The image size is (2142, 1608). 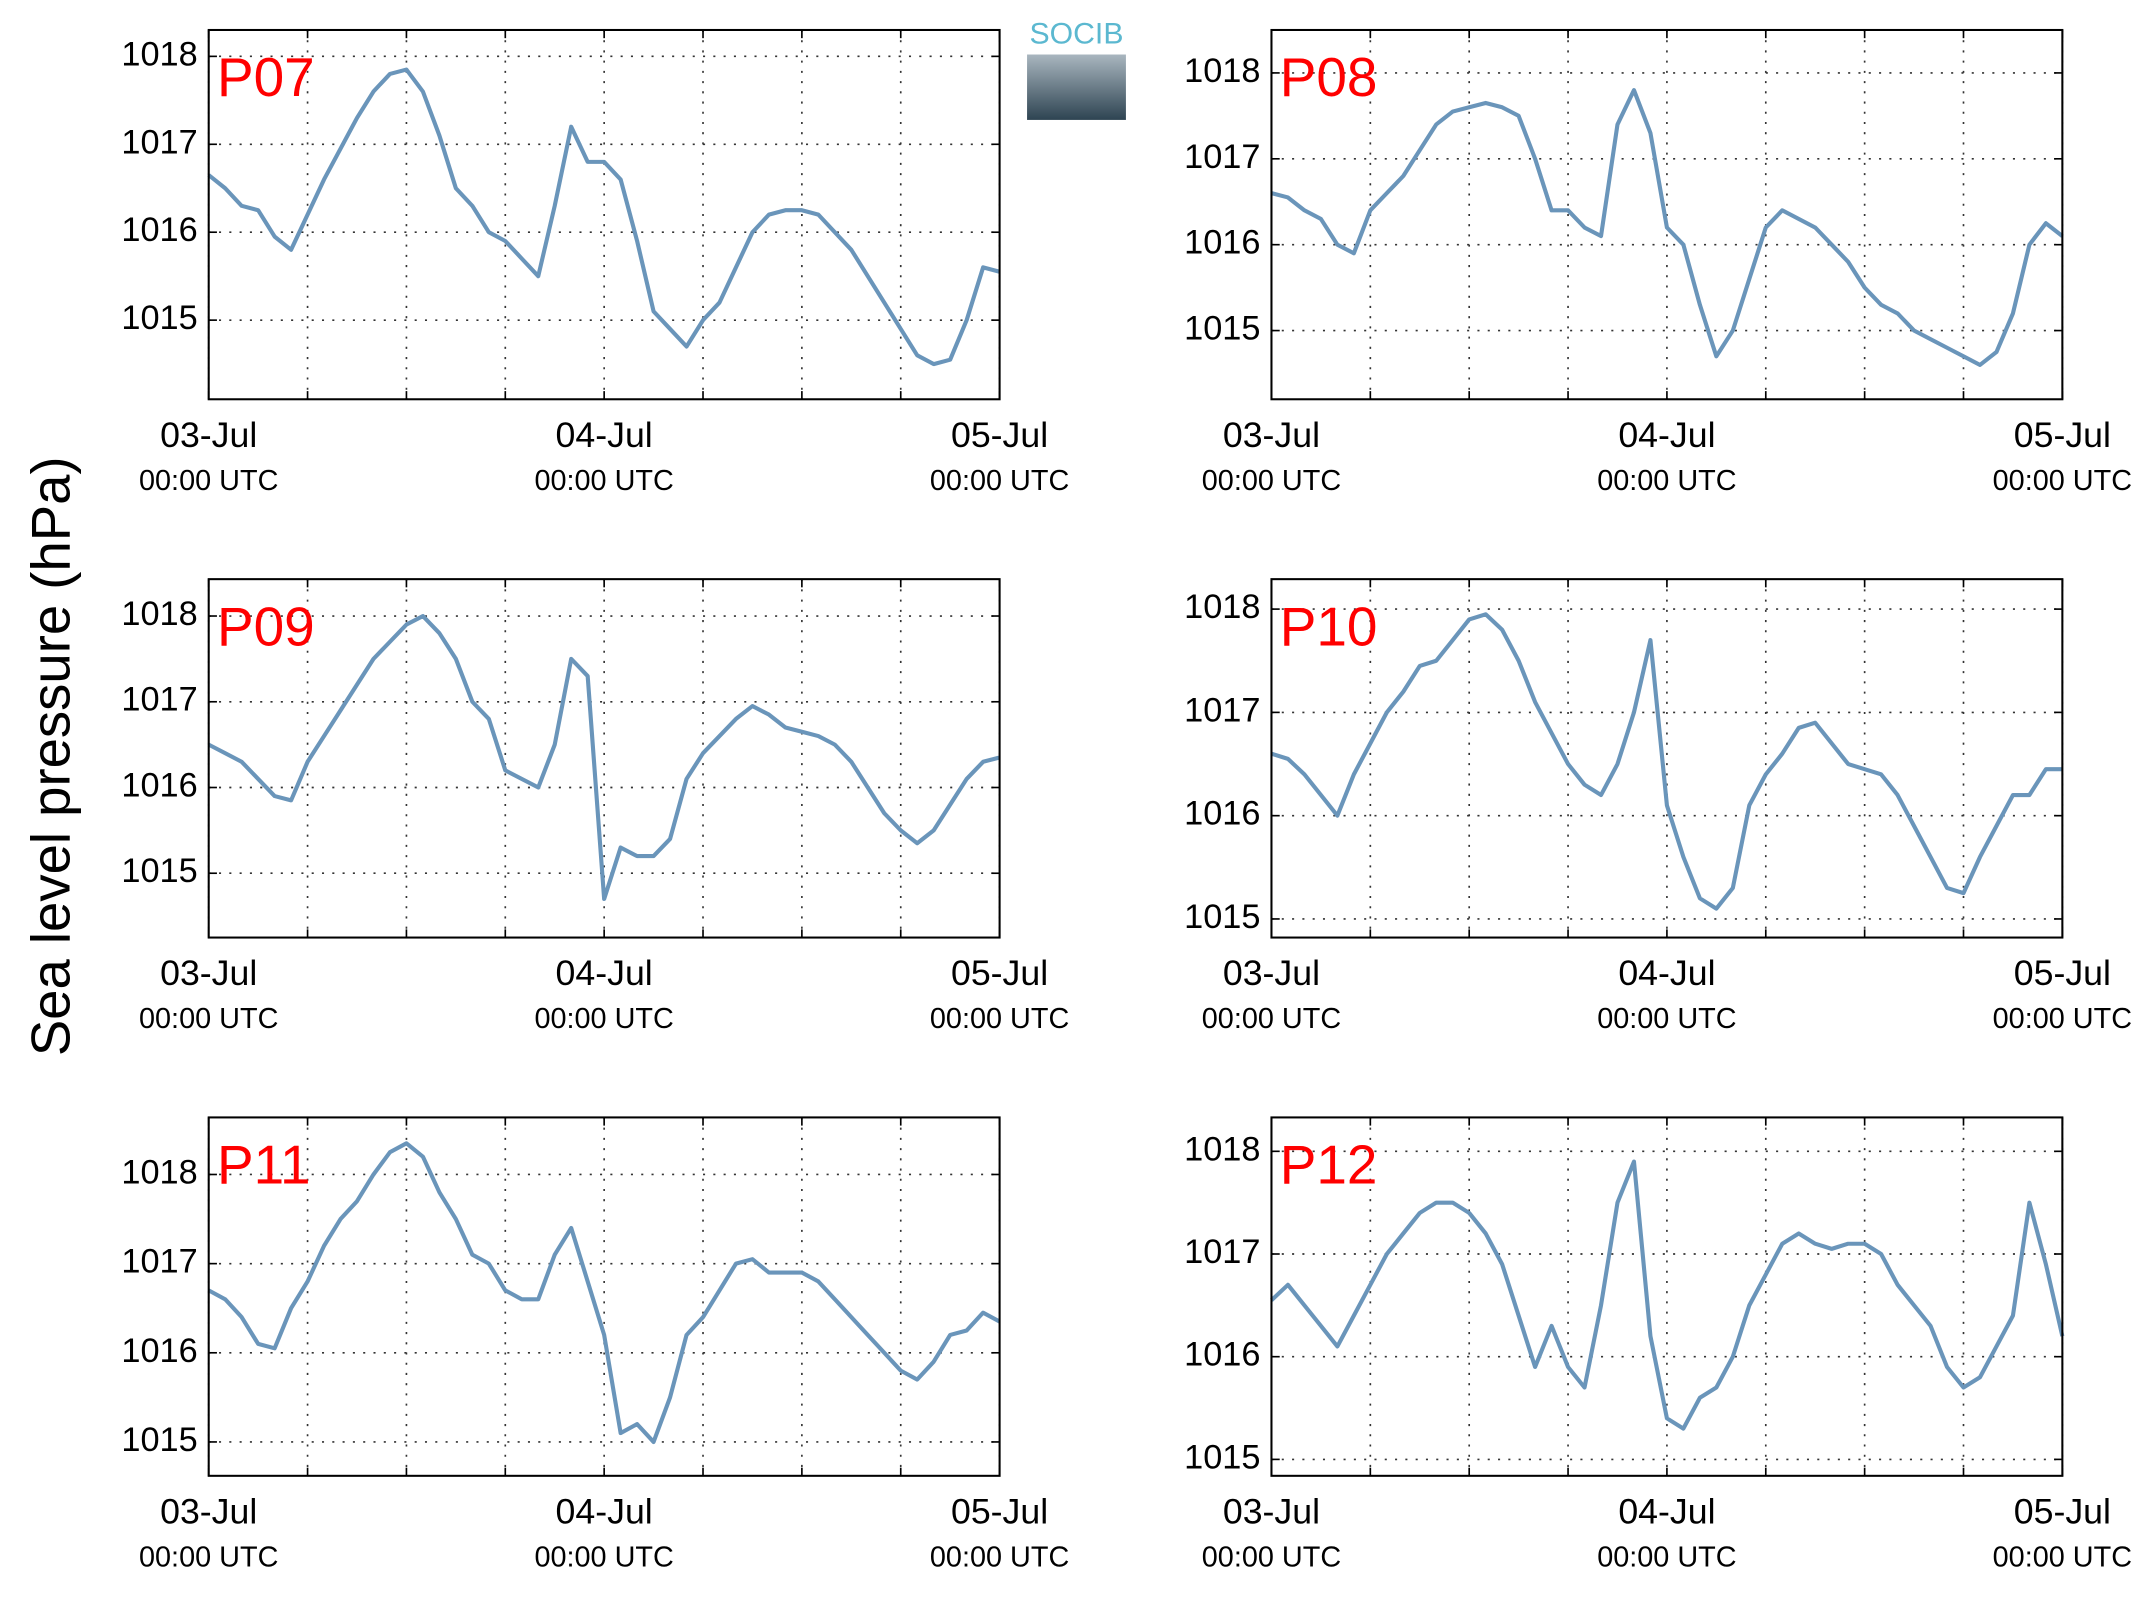 I want to click on panel-title: P10, so click(x=1329, y=627).